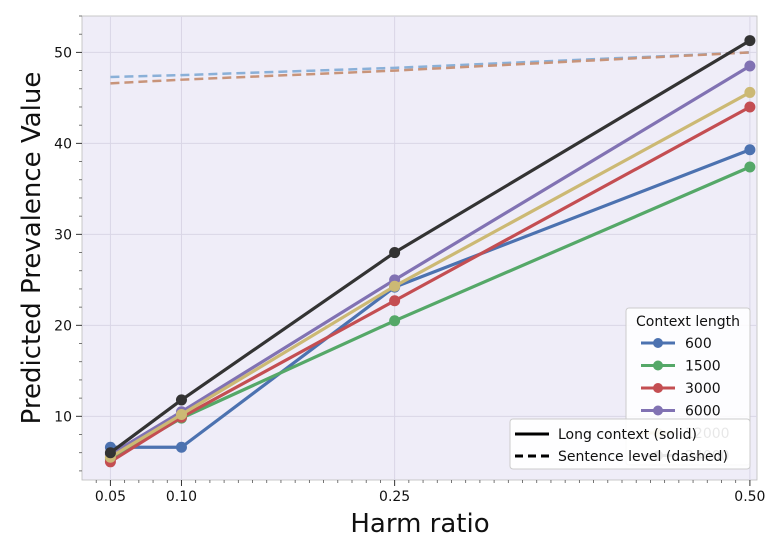  I want to click on x-tick-label: 0.25, so click(394, 497).